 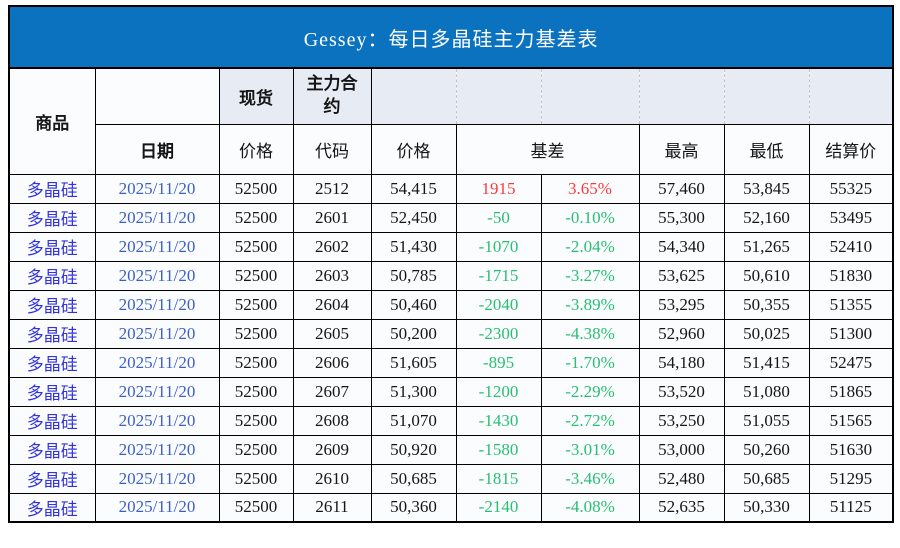 What do you see at coordinates (766, 507) in the screenshot?
I see `low-cell: 50,330` at bounding box center [766, 507].